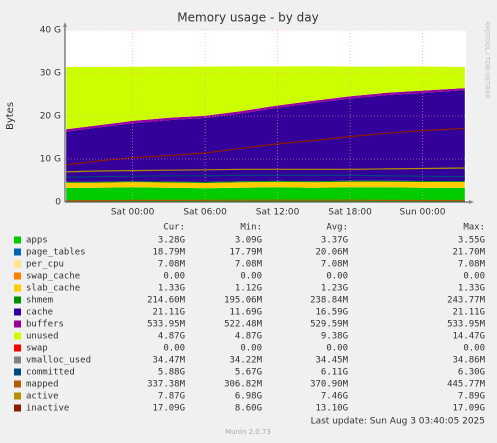 The height and width of the screenshot is (443, 497). Describe the element at coordinates (205, 213) in the screenshot. I see `x-tick-label: Sat 06:00` at that location.